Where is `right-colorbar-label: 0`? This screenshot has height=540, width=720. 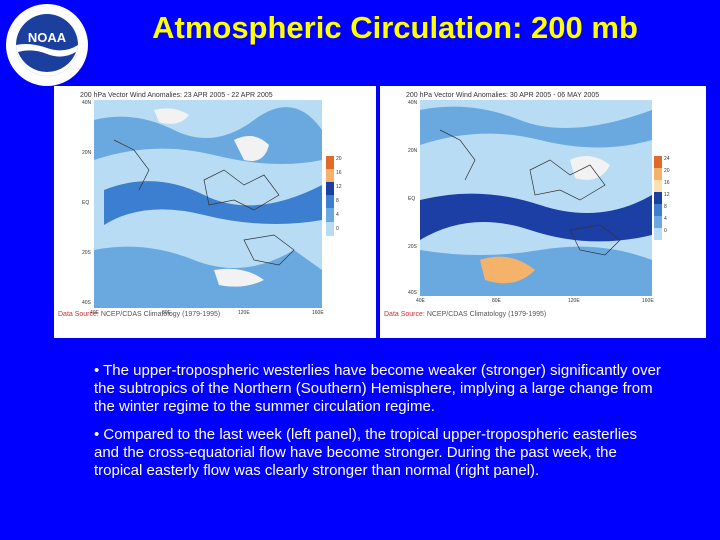 right-colorbar-label: 0 is located at coordinates (665, 231).